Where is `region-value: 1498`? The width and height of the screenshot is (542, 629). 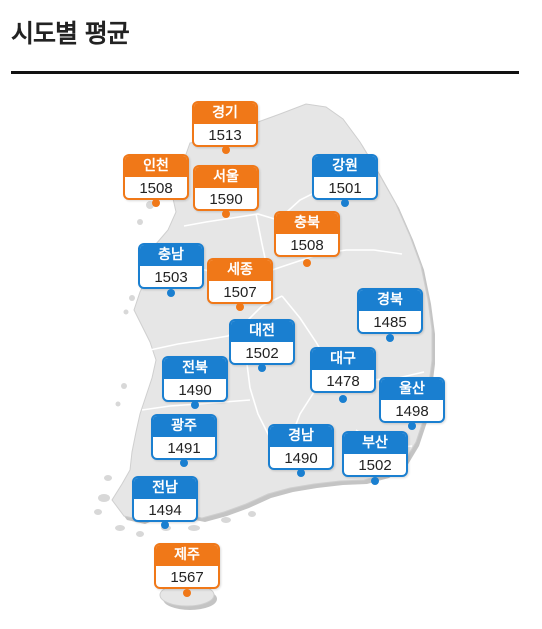 region-value: 1498 is located at coordinates (412, 411).